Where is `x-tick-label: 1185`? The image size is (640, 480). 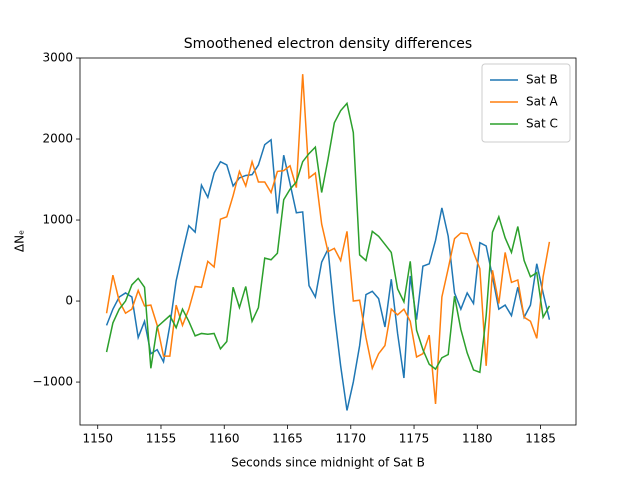 x-tick-label: 1185 is located at coordinates (540, 439).